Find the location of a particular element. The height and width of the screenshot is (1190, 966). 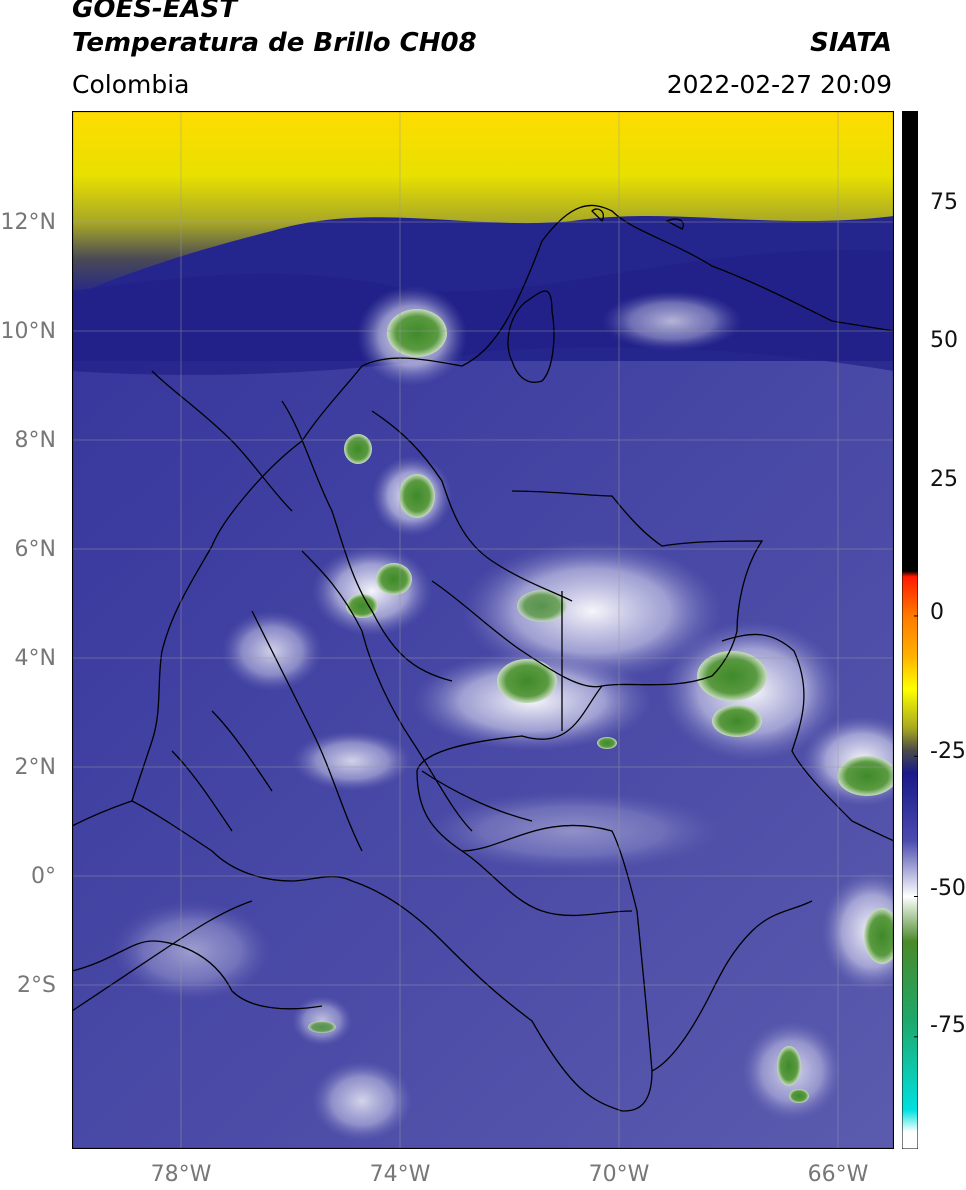

lon-label: 78°W is located at coordinates (181, 1174).